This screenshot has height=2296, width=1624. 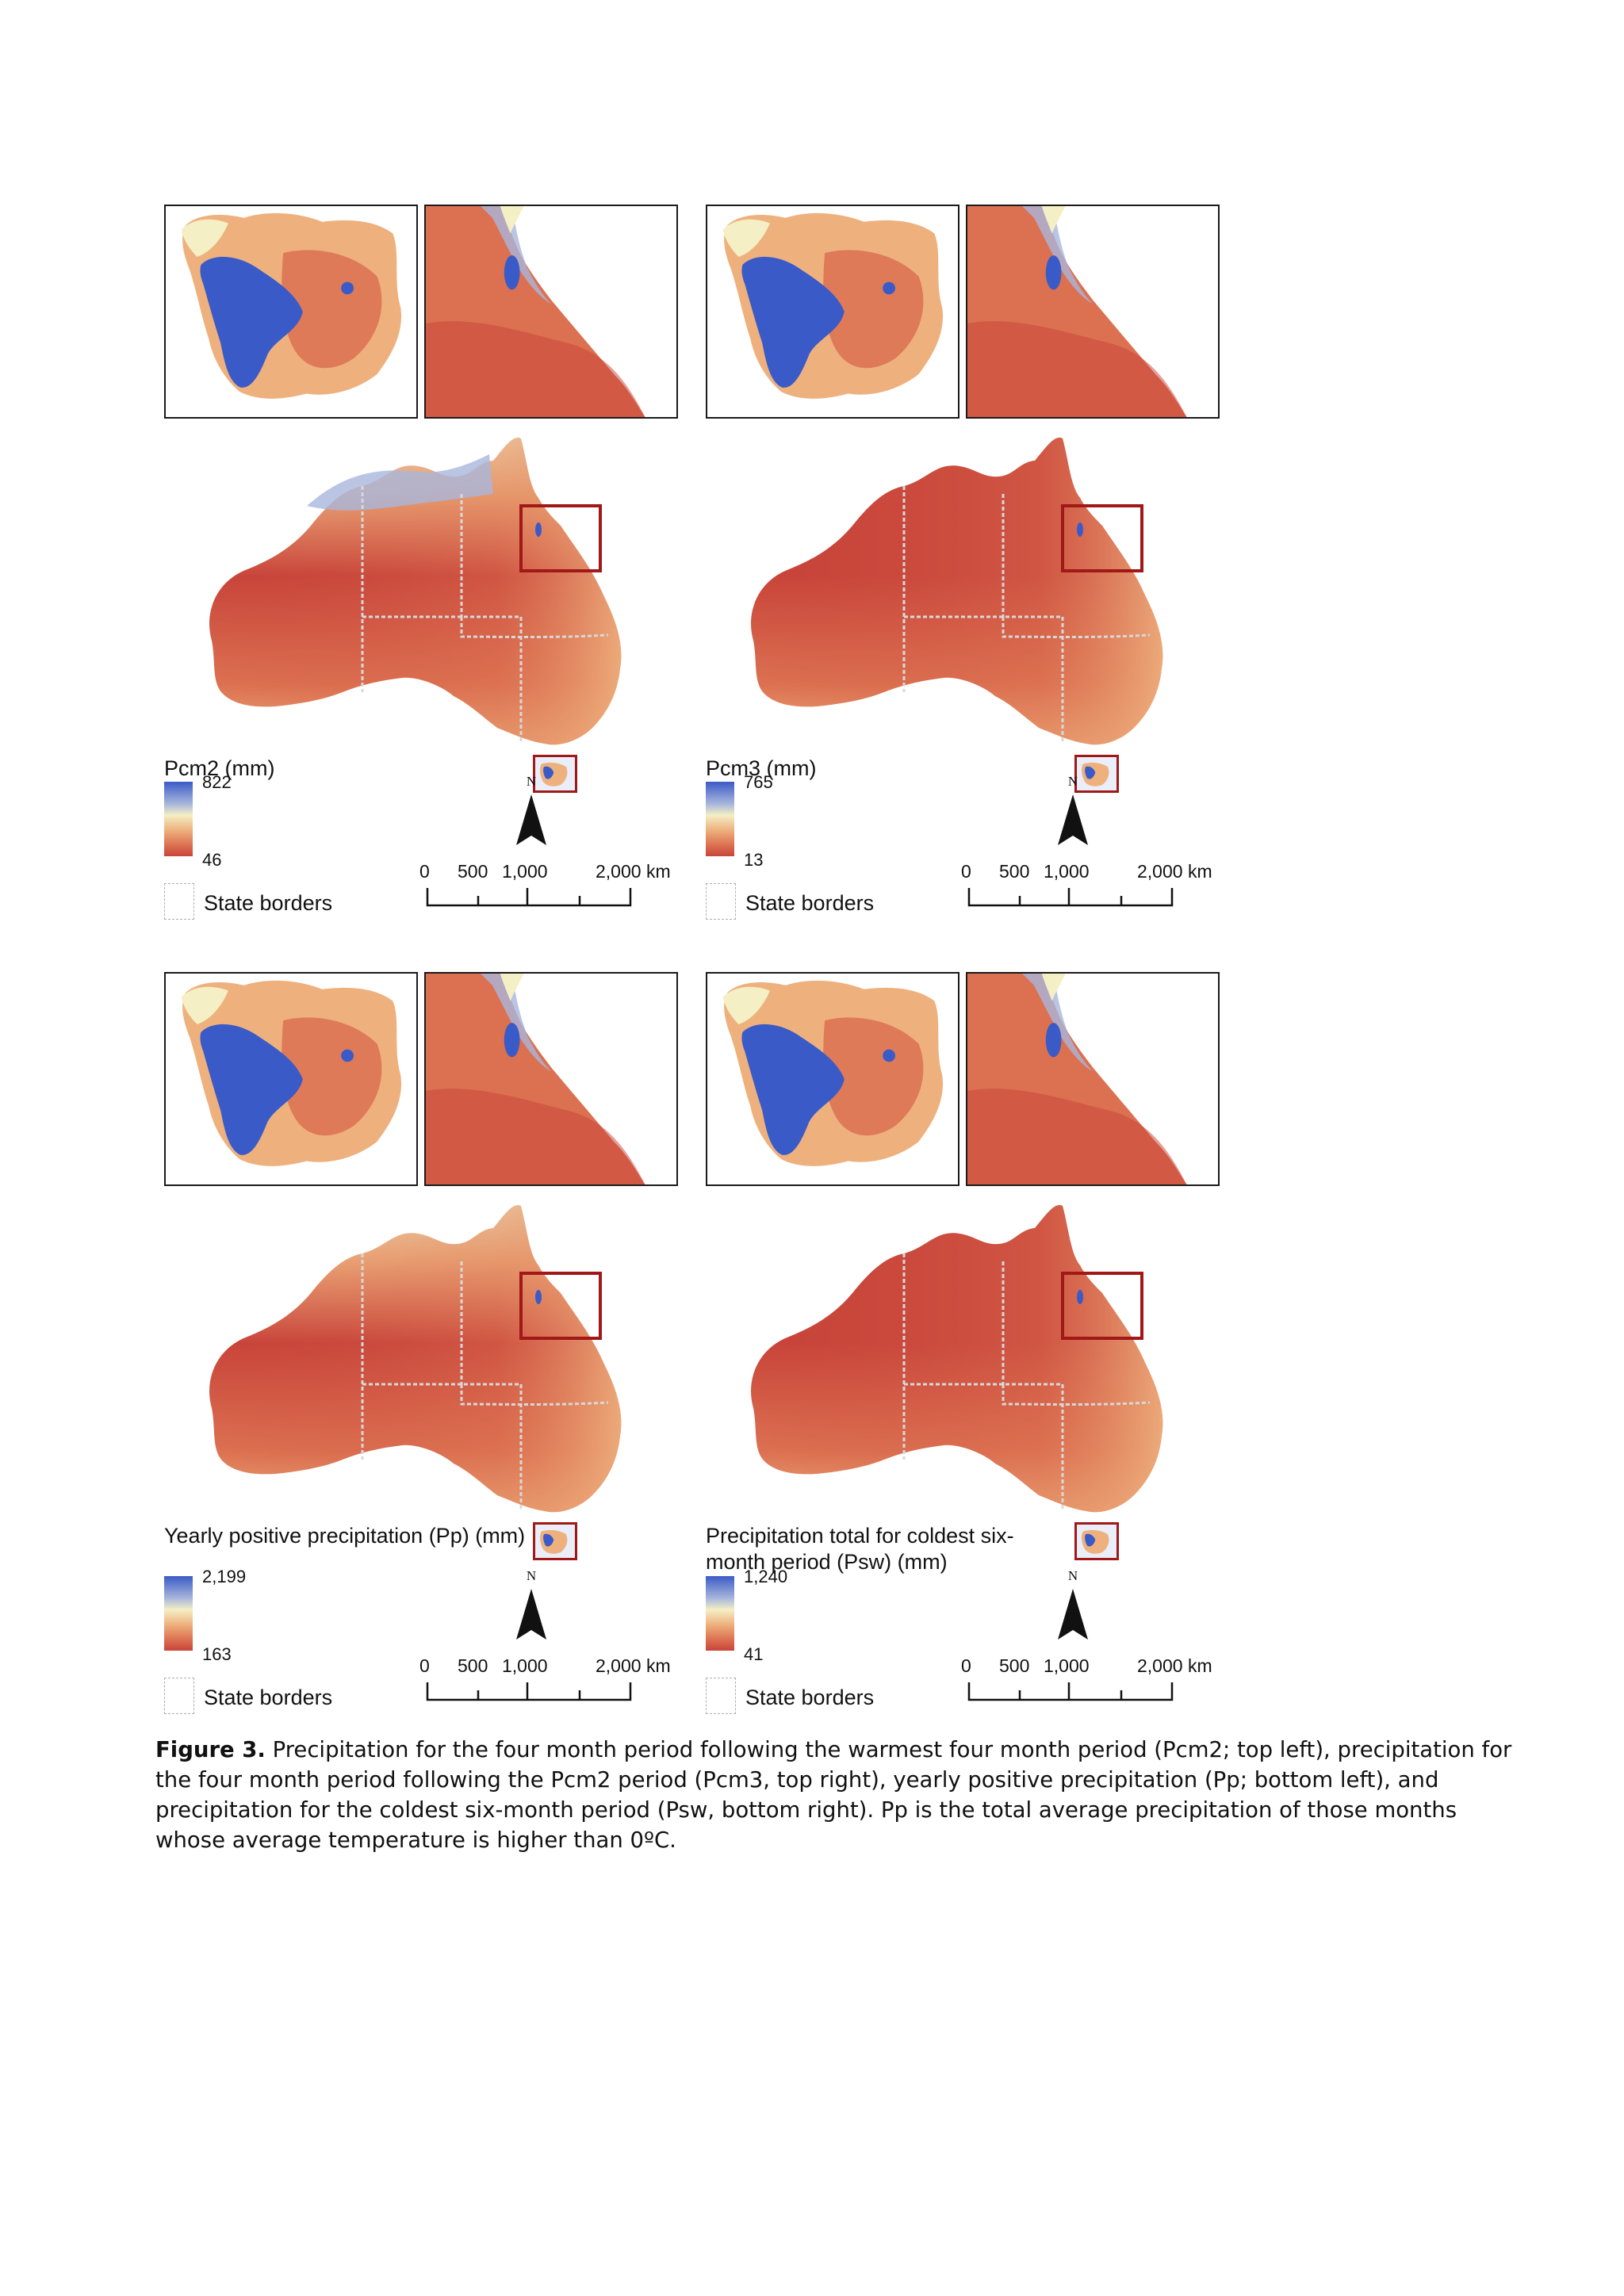 I want to click on legend-title: Yearly positive precipitation (Pp) (mm), so click(x=345, y=1536).